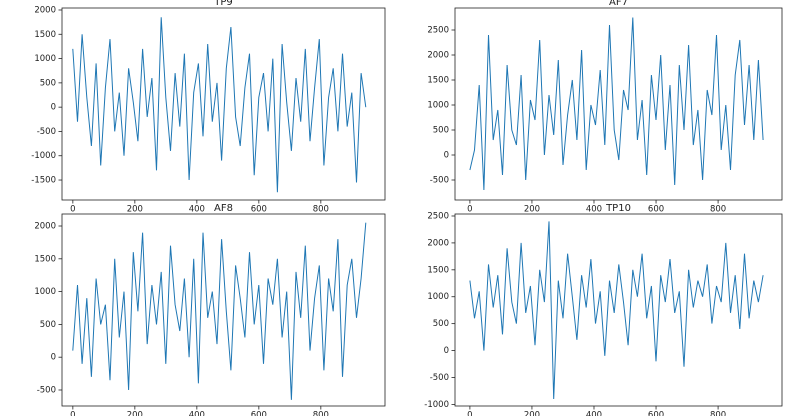 The image size is (806, 416). What do you see at coordinates (43, 181) in the screenshot?
I see `y-tick-label: -1500` at bounding box center [43, 181].